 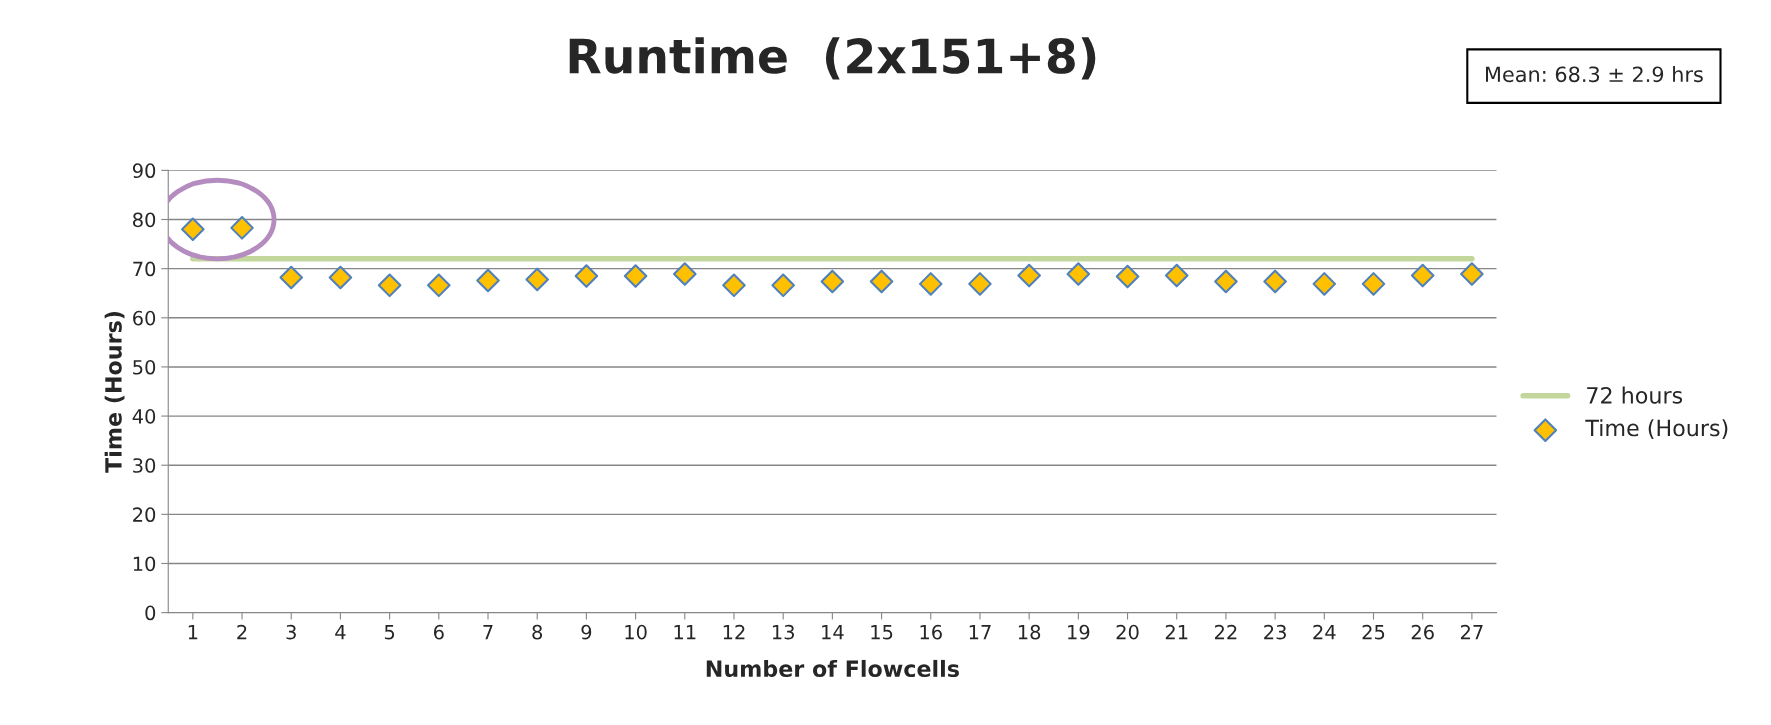 I want to click on y-tick-label: 20, so click(x=144, y=515).